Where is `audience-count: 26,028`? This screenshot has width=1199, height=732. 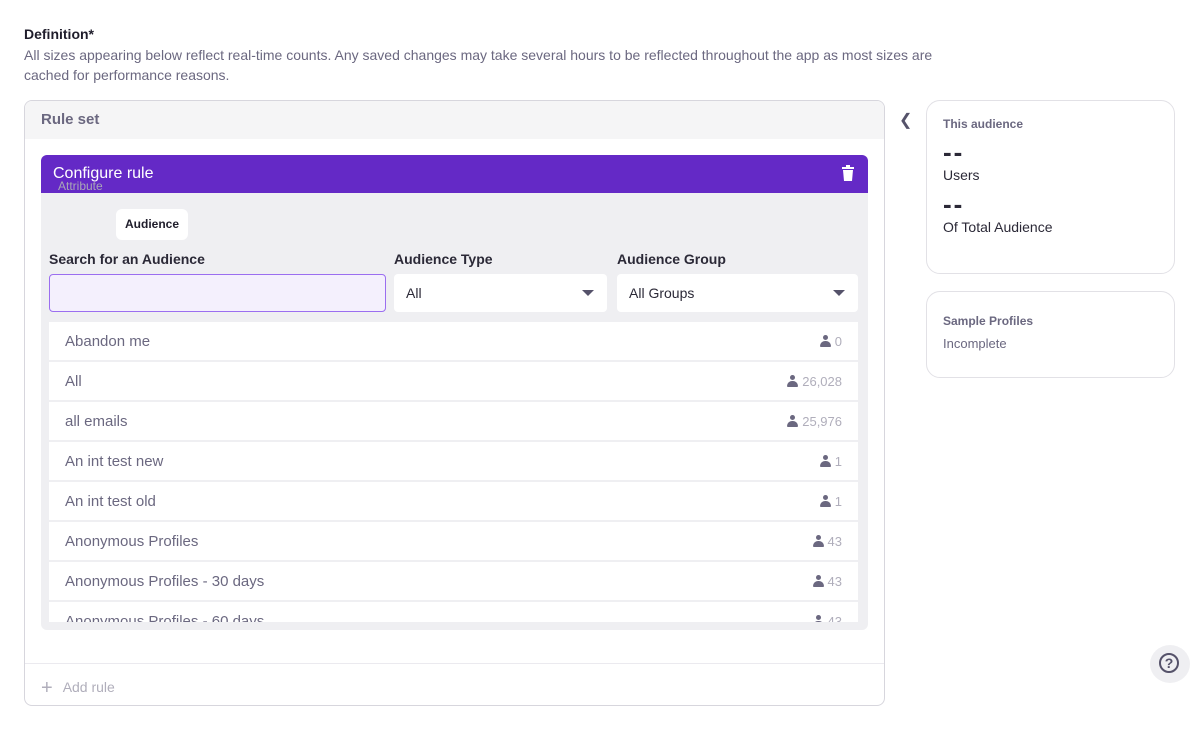 audience-count: 26,028 is located at coordinates (814, 381).